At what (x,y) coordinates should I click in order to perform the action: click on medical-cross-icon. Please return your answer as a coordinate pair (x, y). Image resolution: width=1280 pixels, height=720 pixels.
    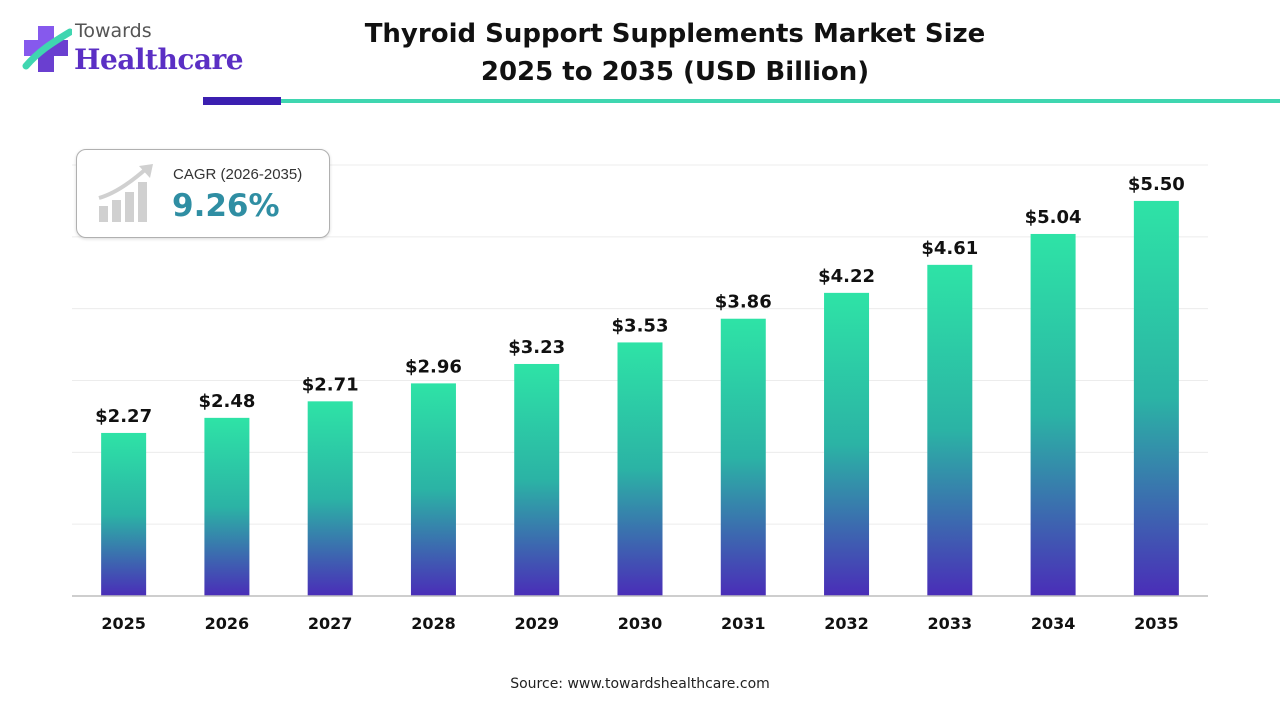
    Looking at the image, I should click on (47, 49).